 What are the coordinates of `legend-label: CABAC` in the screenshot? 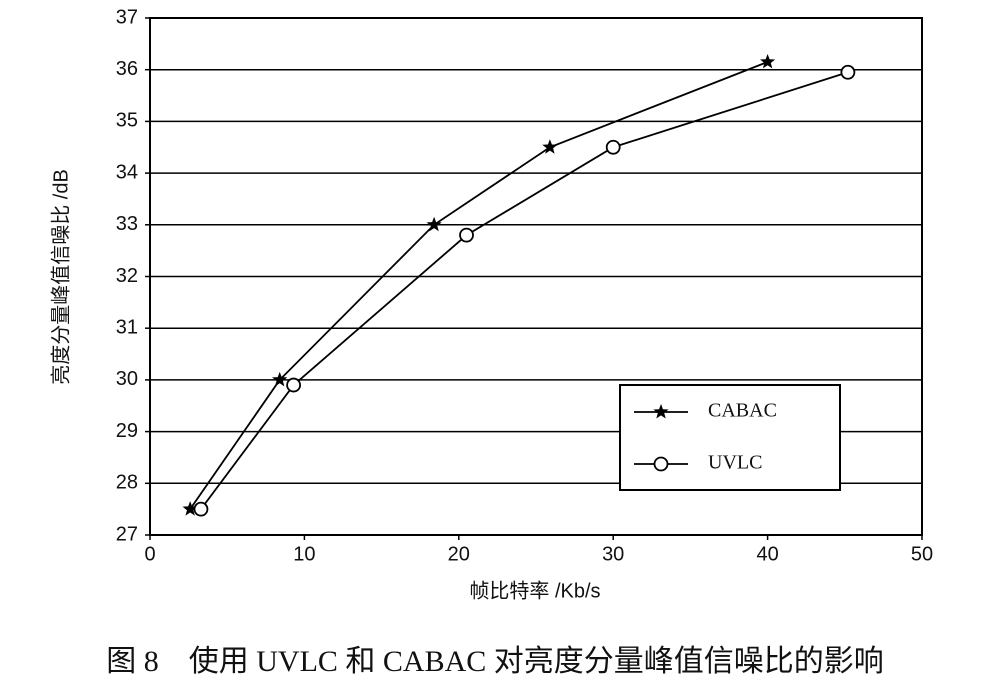 It's located at (742, 411).